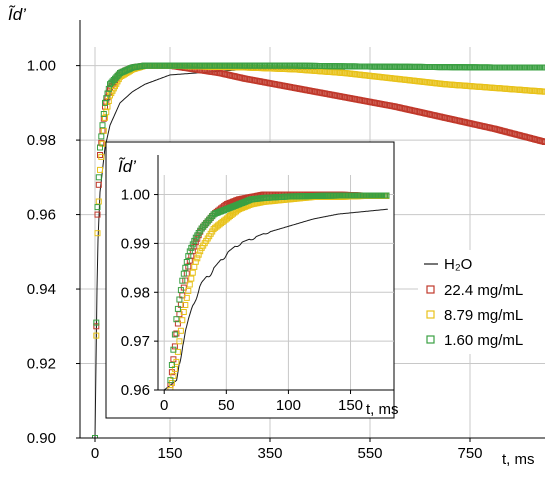  I want to click on y-tick-label: 0.94, so click(41, 289).